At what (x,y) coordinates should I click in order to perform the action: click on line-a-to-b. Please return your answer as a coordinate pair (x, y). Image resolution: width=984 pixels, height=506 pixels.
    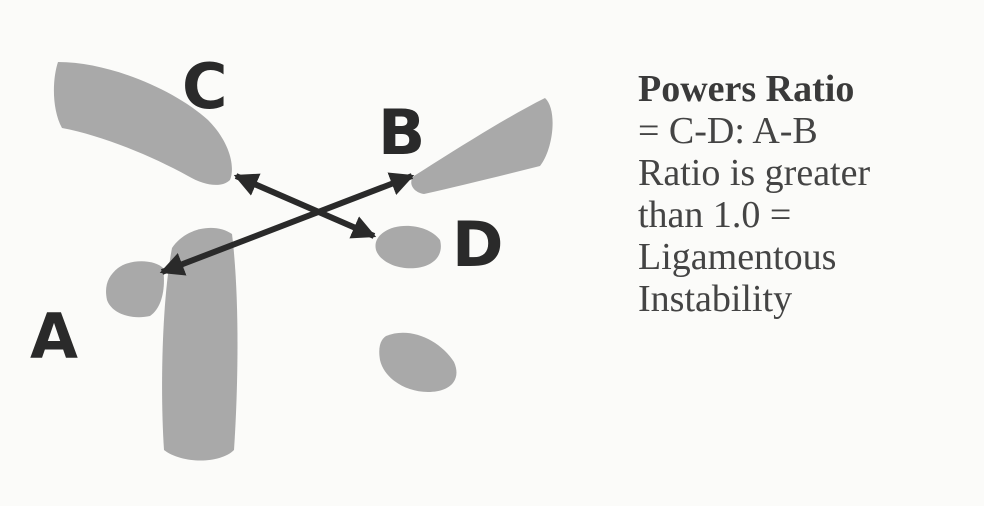
    Looking at the image, I should click on (287, 224).